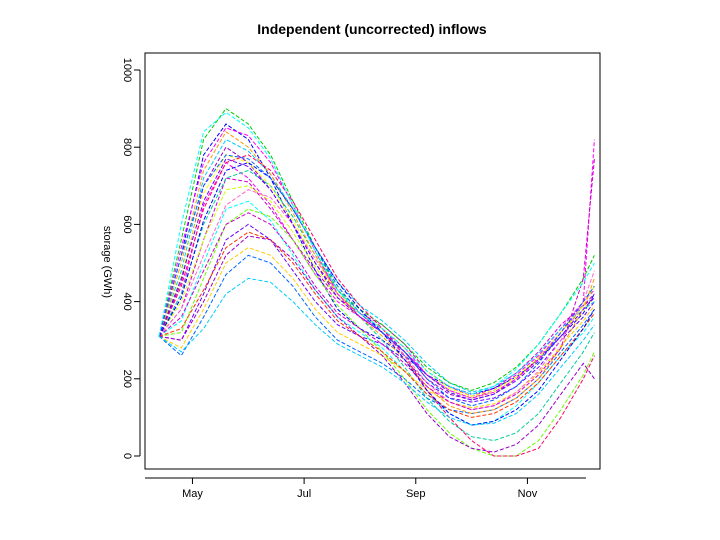  Describe the element at coordinates (127, 70) in the screenshot. I see `y-tick-label: 1000` at that location.